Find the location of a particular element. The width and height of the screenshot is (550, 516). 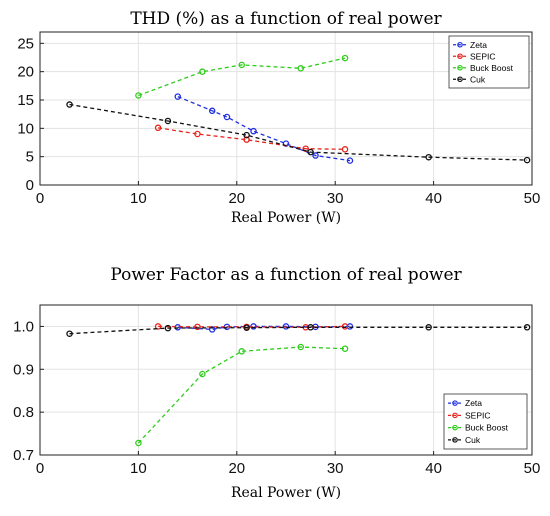

legend: Zeta SEPIC Buck Boost Cuk is located at coordinates (485, 421).